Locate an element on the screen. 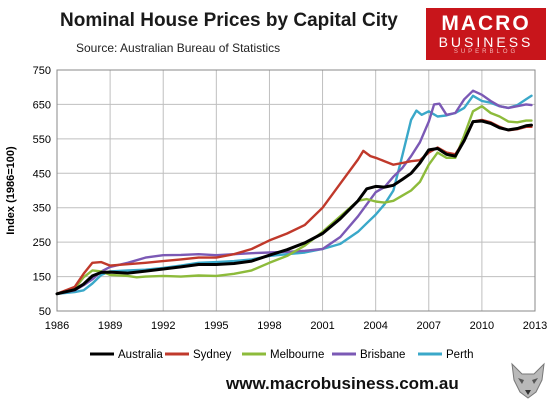 The image size is (557, 403). macrobusiness-logo: MACRO BUSINESS SUPERBLOG is located at coordinates (486, 34).